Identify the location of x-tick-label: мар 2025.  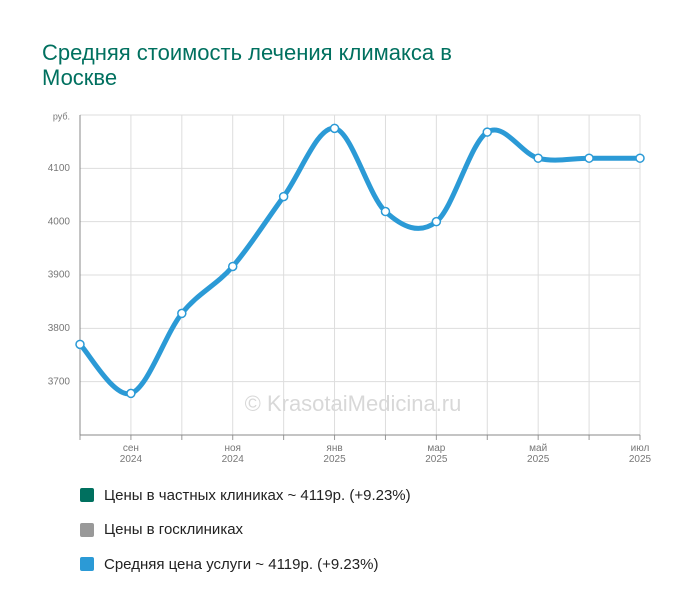
(436, 454).